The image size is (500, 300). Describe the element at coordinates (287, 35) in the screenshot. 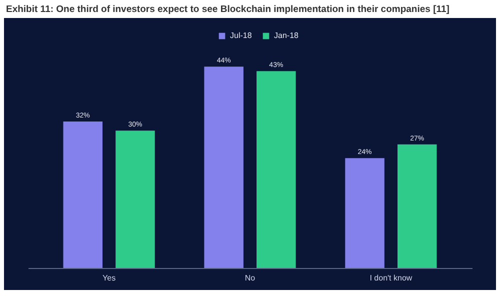

I see `legend-label: Jan-18` at that location.